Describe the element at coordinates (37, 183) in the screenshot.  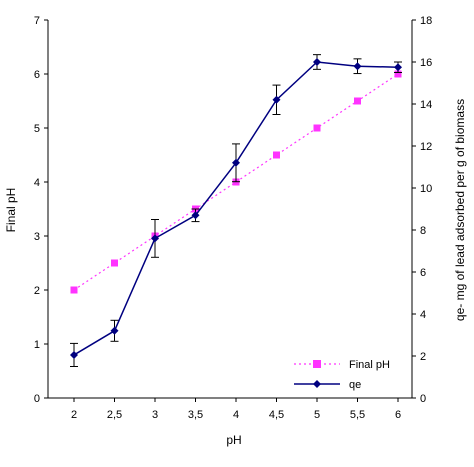
I see `left-tick-label: 4` at that location.